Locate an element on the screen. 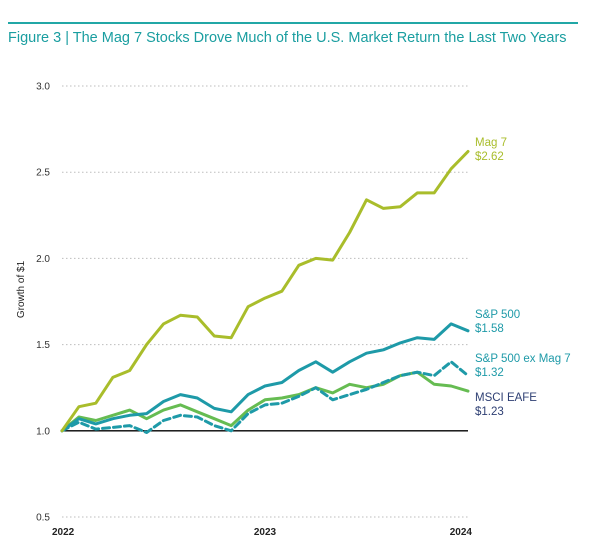 The height and width of the screenshot is (548, 589). series-name-eafe: MSCI EAFE is located at coordinates (506, 398).